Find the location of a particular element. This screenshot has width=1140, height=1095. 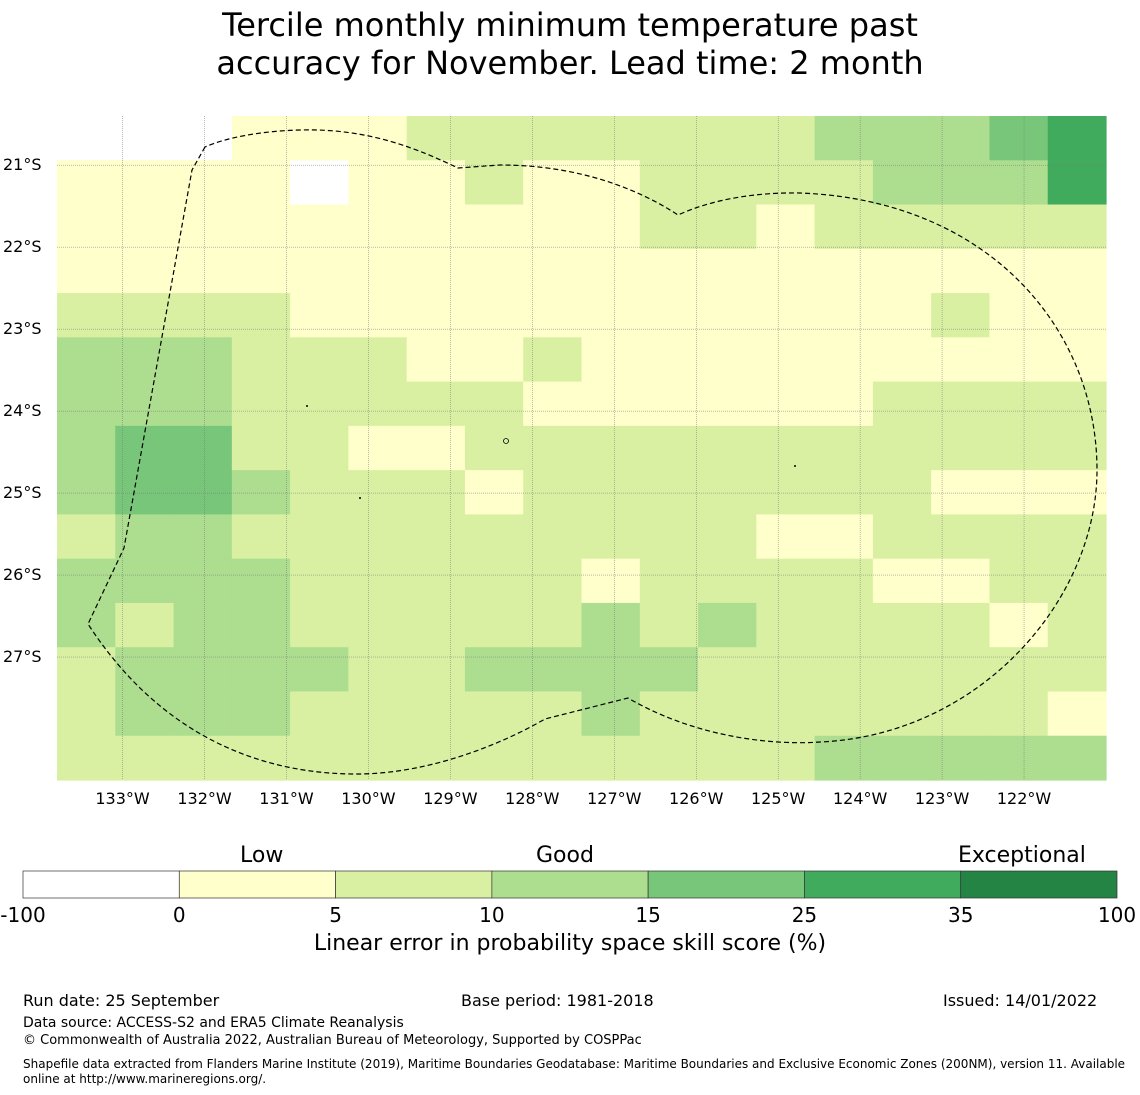

colorbar-category-good: Good is located at coordinates (565, 855).